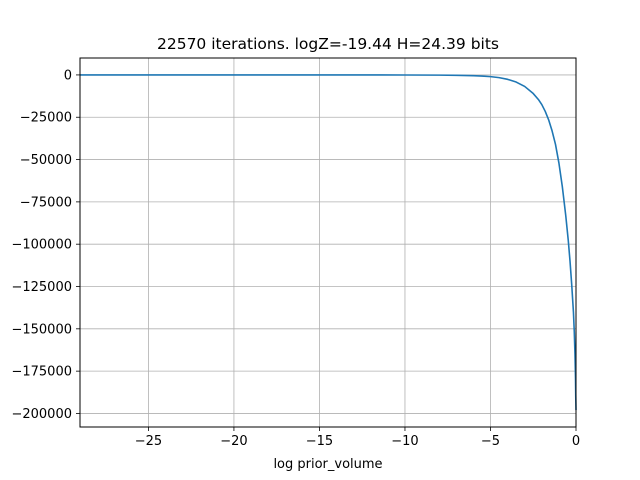 This screenshot has width=640, height=480. I want to click on x-tick-label: −15, so click(319, 441).